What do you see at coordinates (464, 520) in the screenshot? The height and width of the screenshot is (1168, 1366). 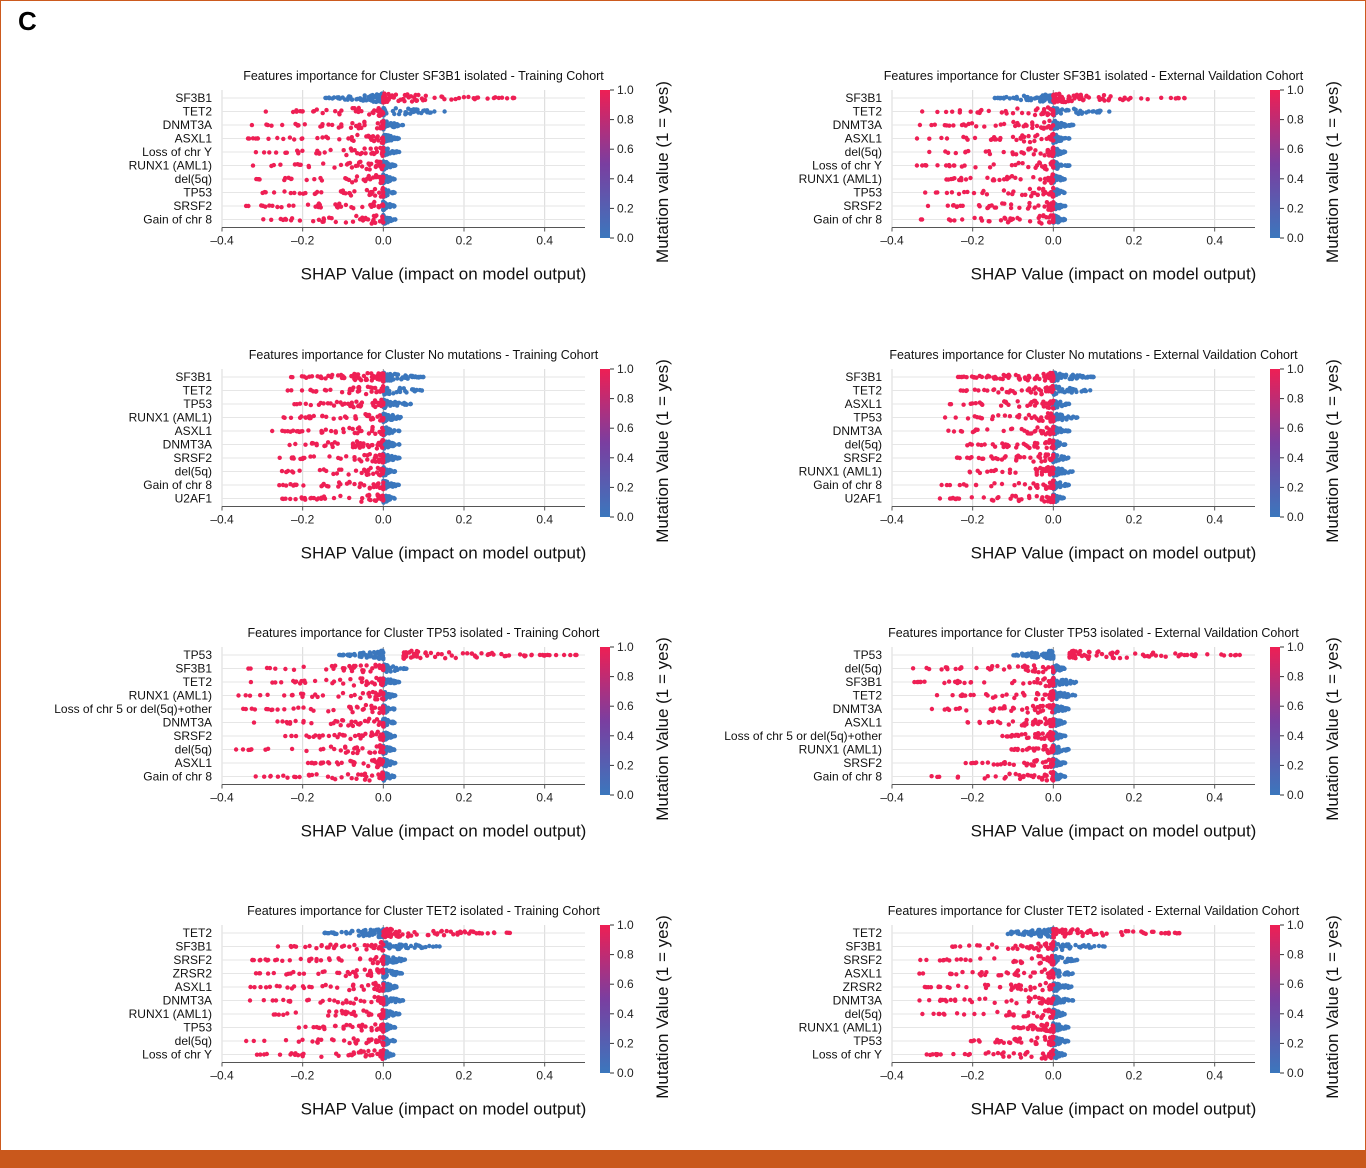 I see `x-tick-label: 0.2` at bounding box center [464, 520].